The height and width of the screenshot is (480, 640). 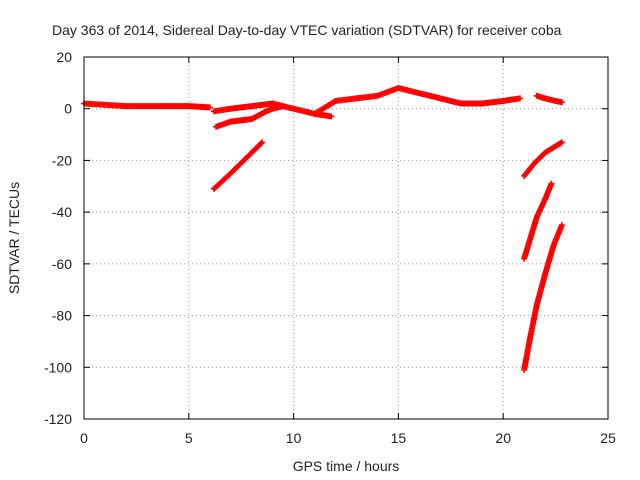 I want to click on x-tick-label: 25, so click(x=608, y=438).